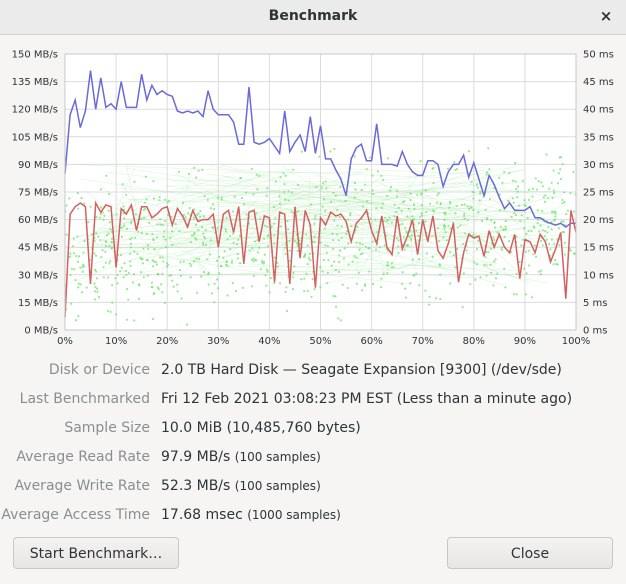 This screenshot has height=584, width=626. Describe the element at coordinates (35, 110) in the screenshot. I see `y-left-tick-label: 120 MB/s` at that location.